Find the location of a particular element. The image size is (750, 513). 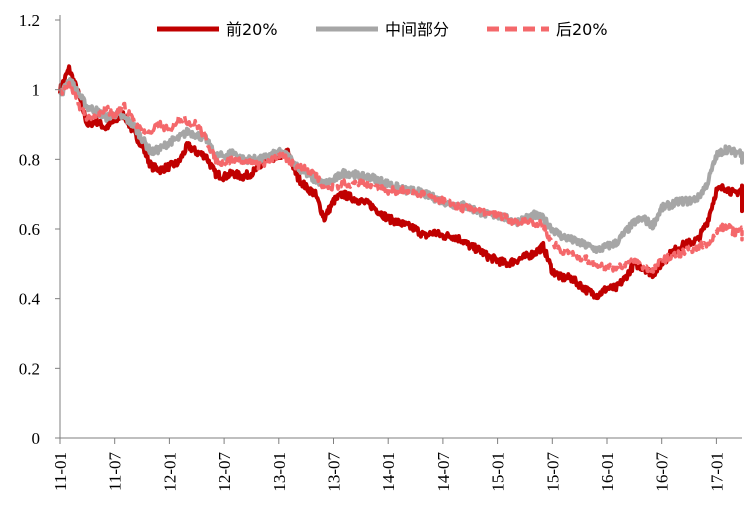

y-tick-label: 0.8 is located at coordinates (29, 159).